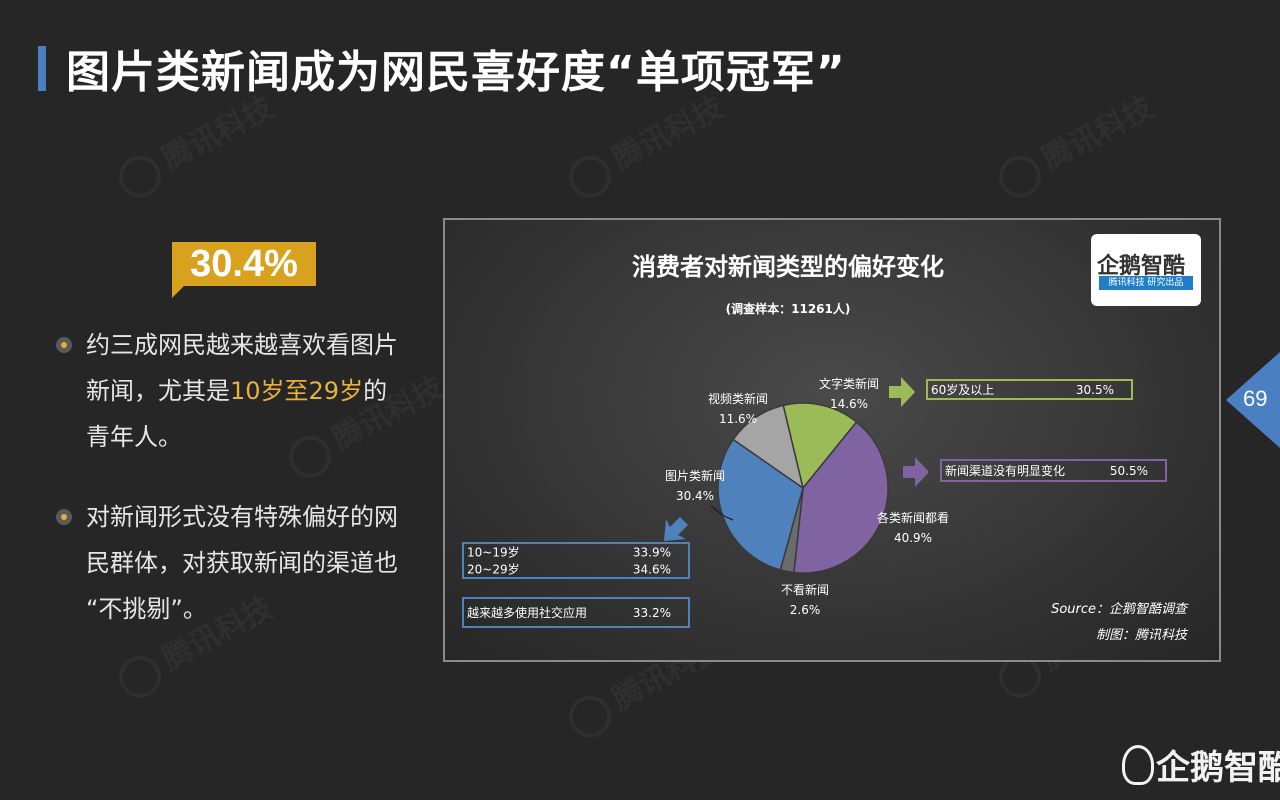  I want to click on bullet-line: 民群体，对获取新闻的渠道也, so click(251, 563).